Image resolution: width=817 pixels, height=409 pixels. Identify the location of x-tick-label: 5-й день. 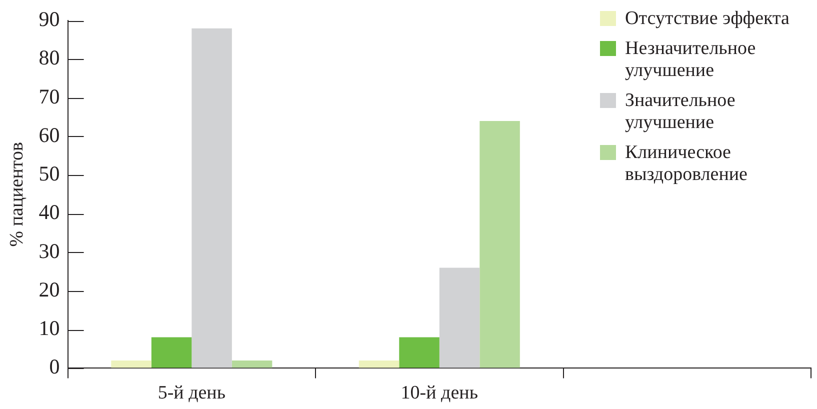
(192, 393).